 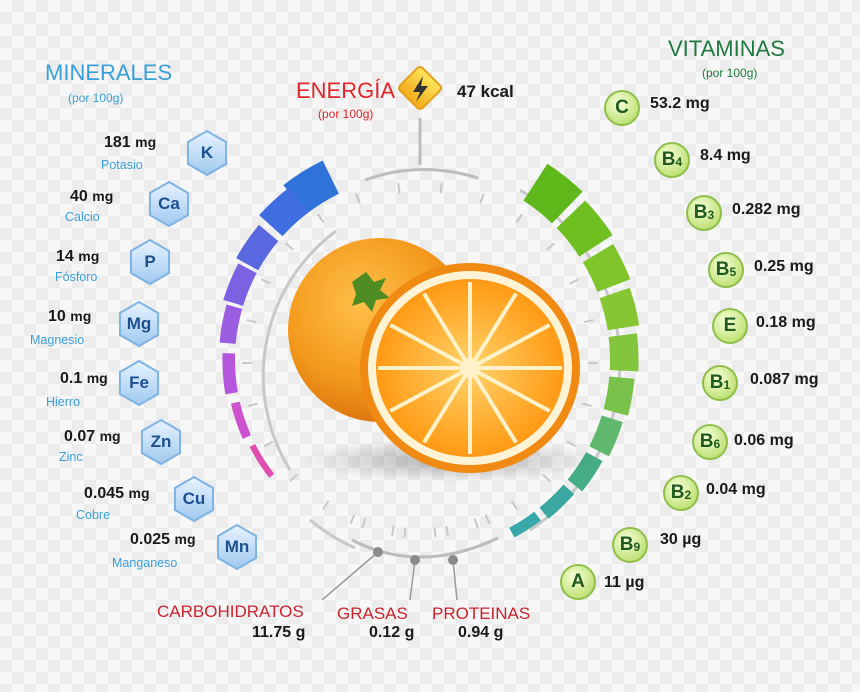 What do you see at coordinates (96, 98) in the screenshot?
I see `minerals-subtitle: (por 100g)` at bounding box center [96, 98].